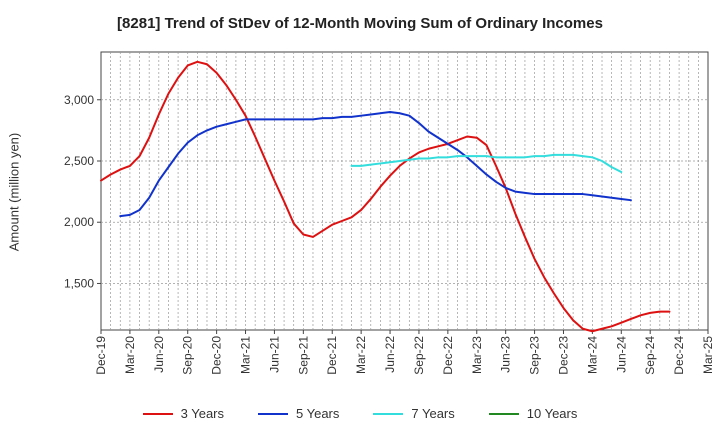 This screenshot has width=720, height=440. I want to click on x-tick-label: Dec-23, so click(563, 355).